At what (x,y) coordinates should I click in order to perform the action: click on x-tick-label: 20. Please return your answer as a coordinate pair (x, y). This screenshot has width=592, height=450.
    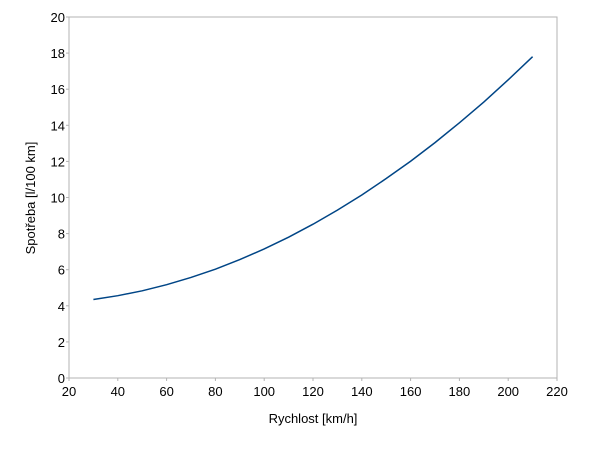
    Looking at the image, I should click on (69, 391).